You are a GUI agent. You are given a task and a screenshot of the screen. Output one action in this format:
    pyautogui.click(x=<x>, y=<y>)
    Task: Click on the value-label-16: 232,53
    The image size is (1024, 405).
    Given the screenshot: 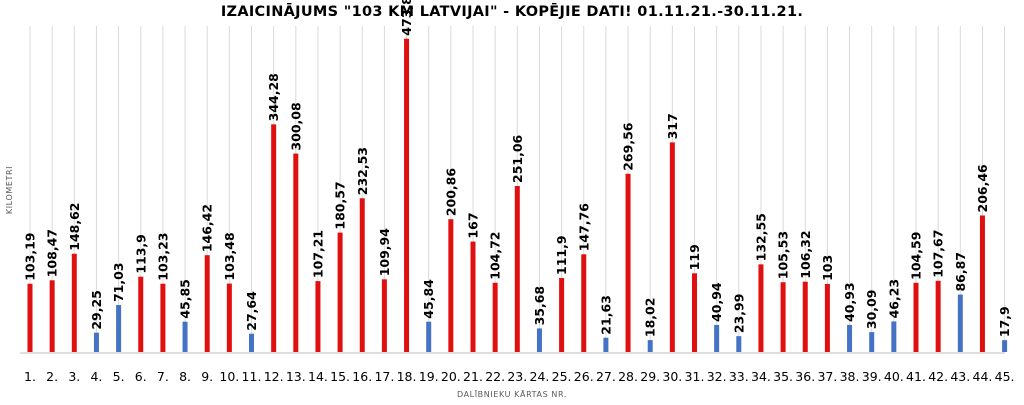 What is the action you would take?
    pyautogui.click(x=362, y=171)
    